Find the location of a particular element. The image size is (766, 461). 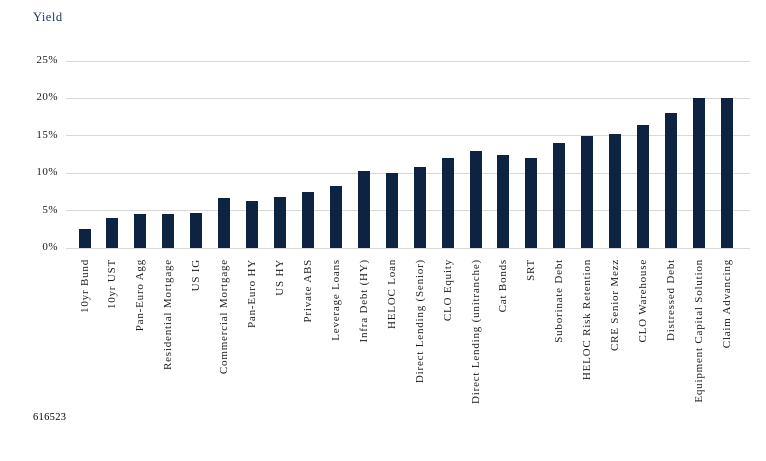

gridline-0% is located at coordinates (408, 248).